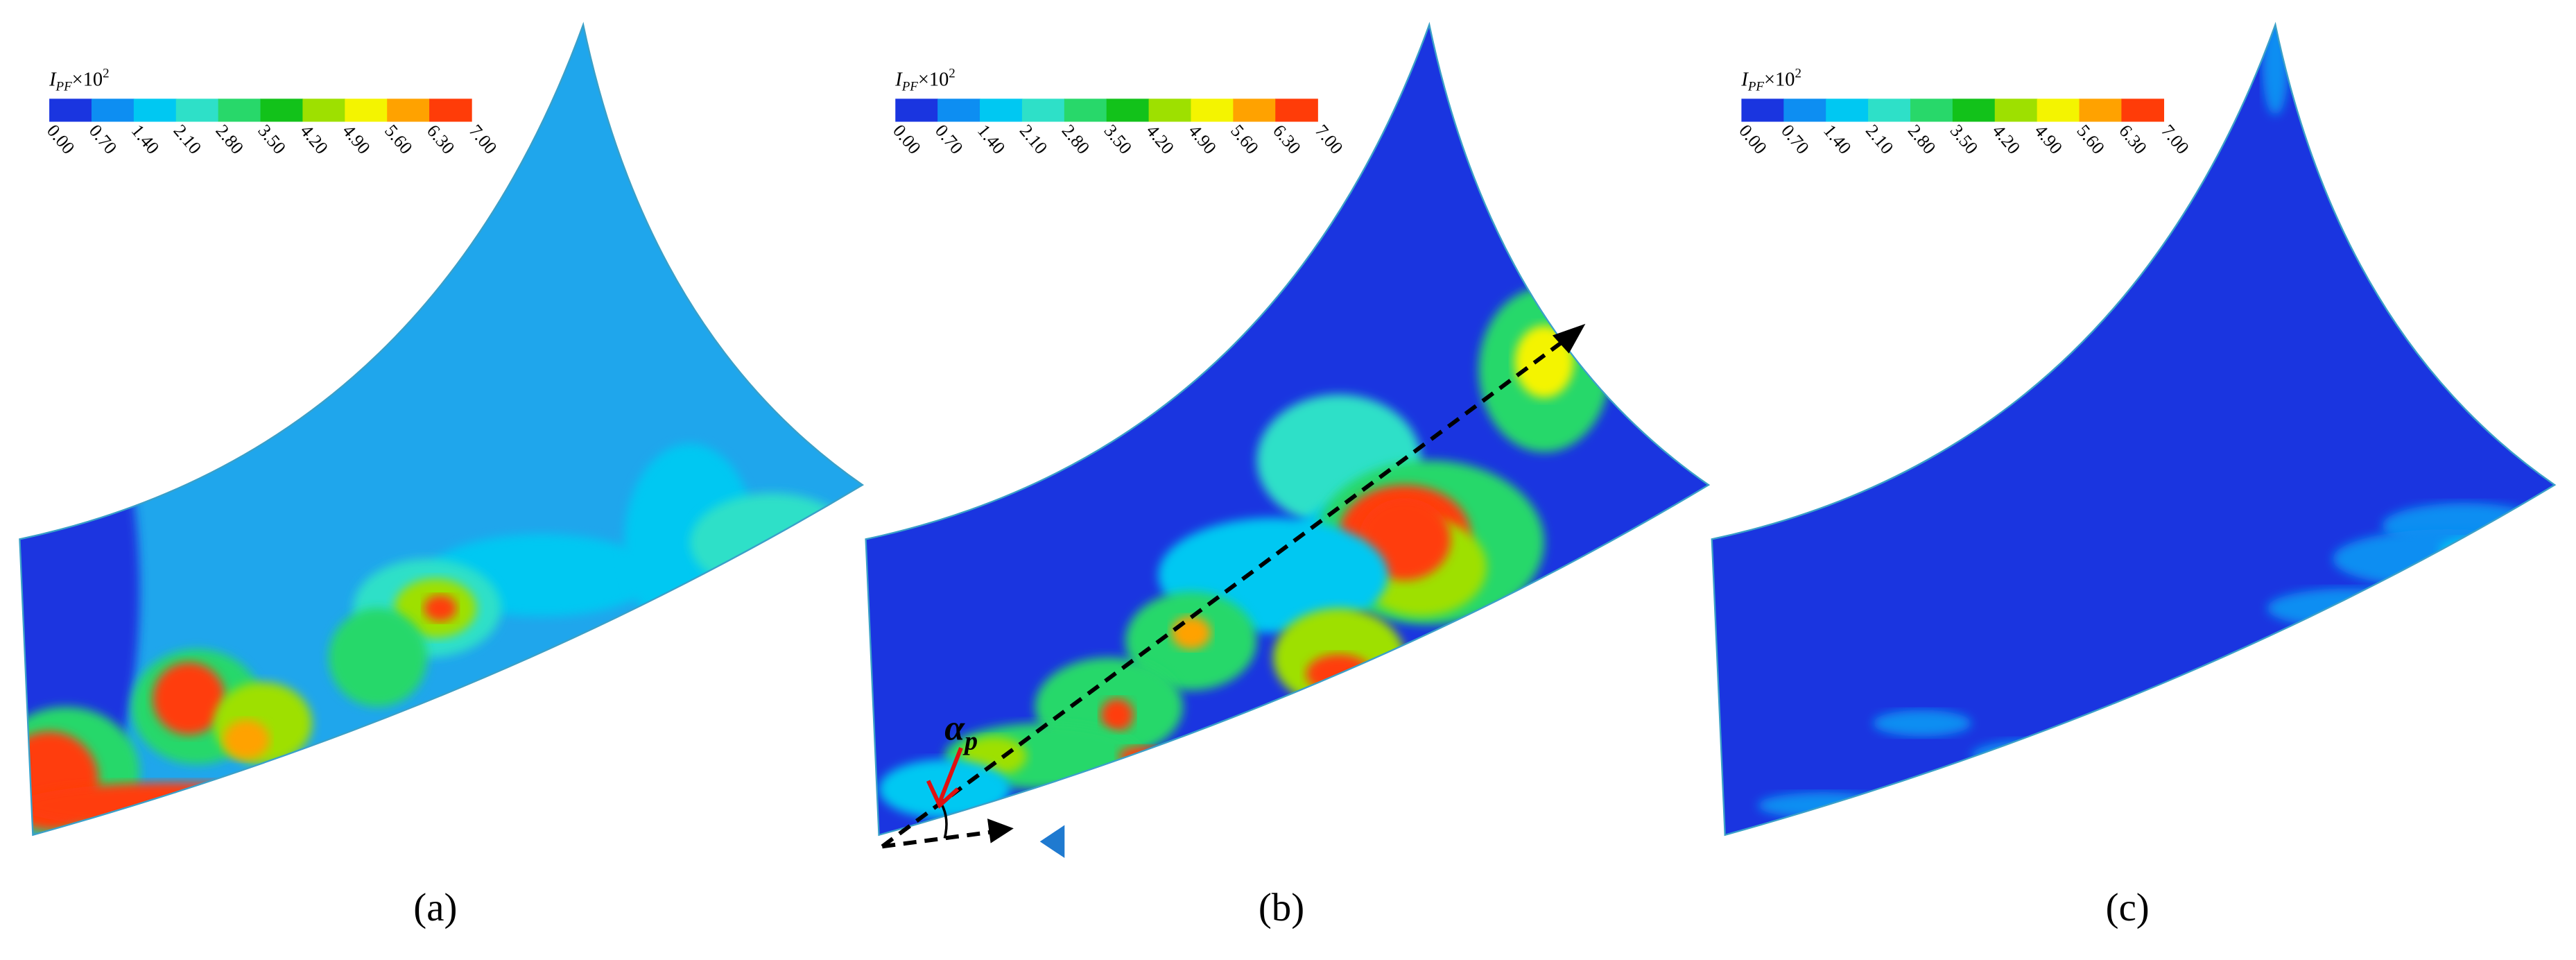 The height and width of the screenshot is (960, 2576). I want to click on panel-label: (b), so click(1281, 907).